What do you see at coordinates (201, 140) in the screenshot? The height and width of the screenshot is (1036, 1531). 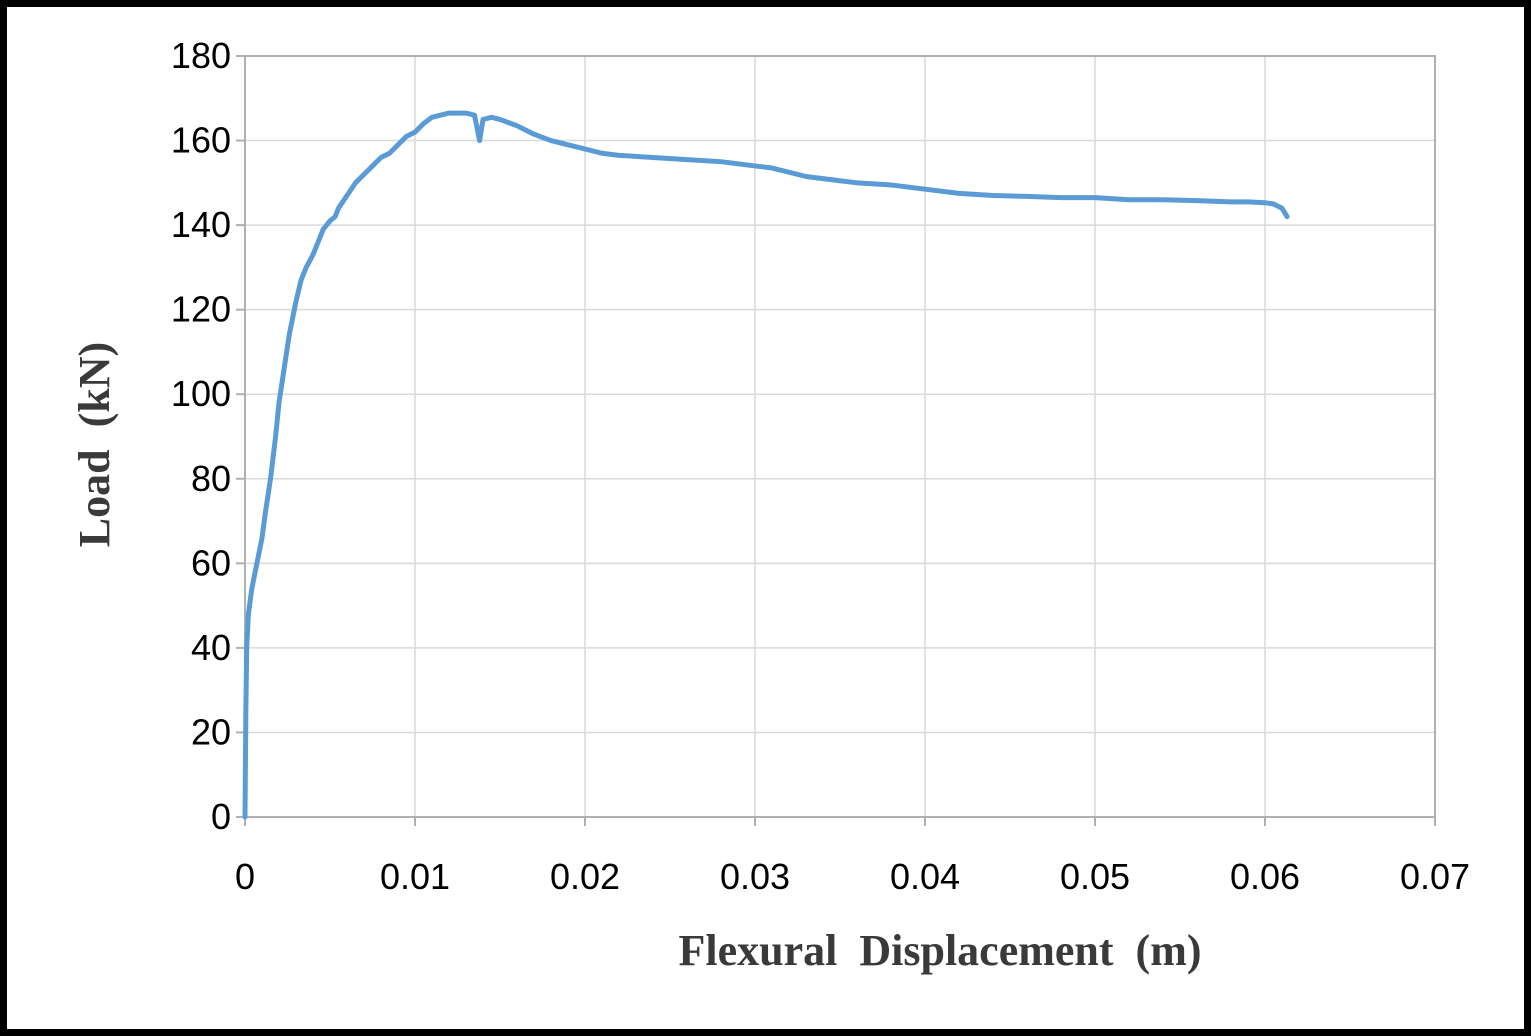 I see `y-tick-label: 160` at bounding box center [201, 140].